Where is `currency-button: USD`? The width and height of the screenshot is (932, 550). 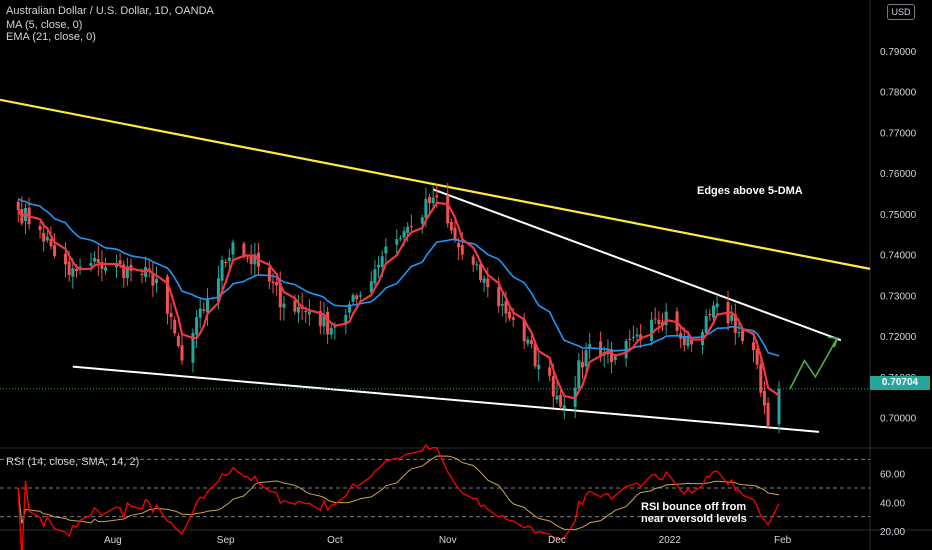
currency-button: USD is located at coordinates (901, 12).